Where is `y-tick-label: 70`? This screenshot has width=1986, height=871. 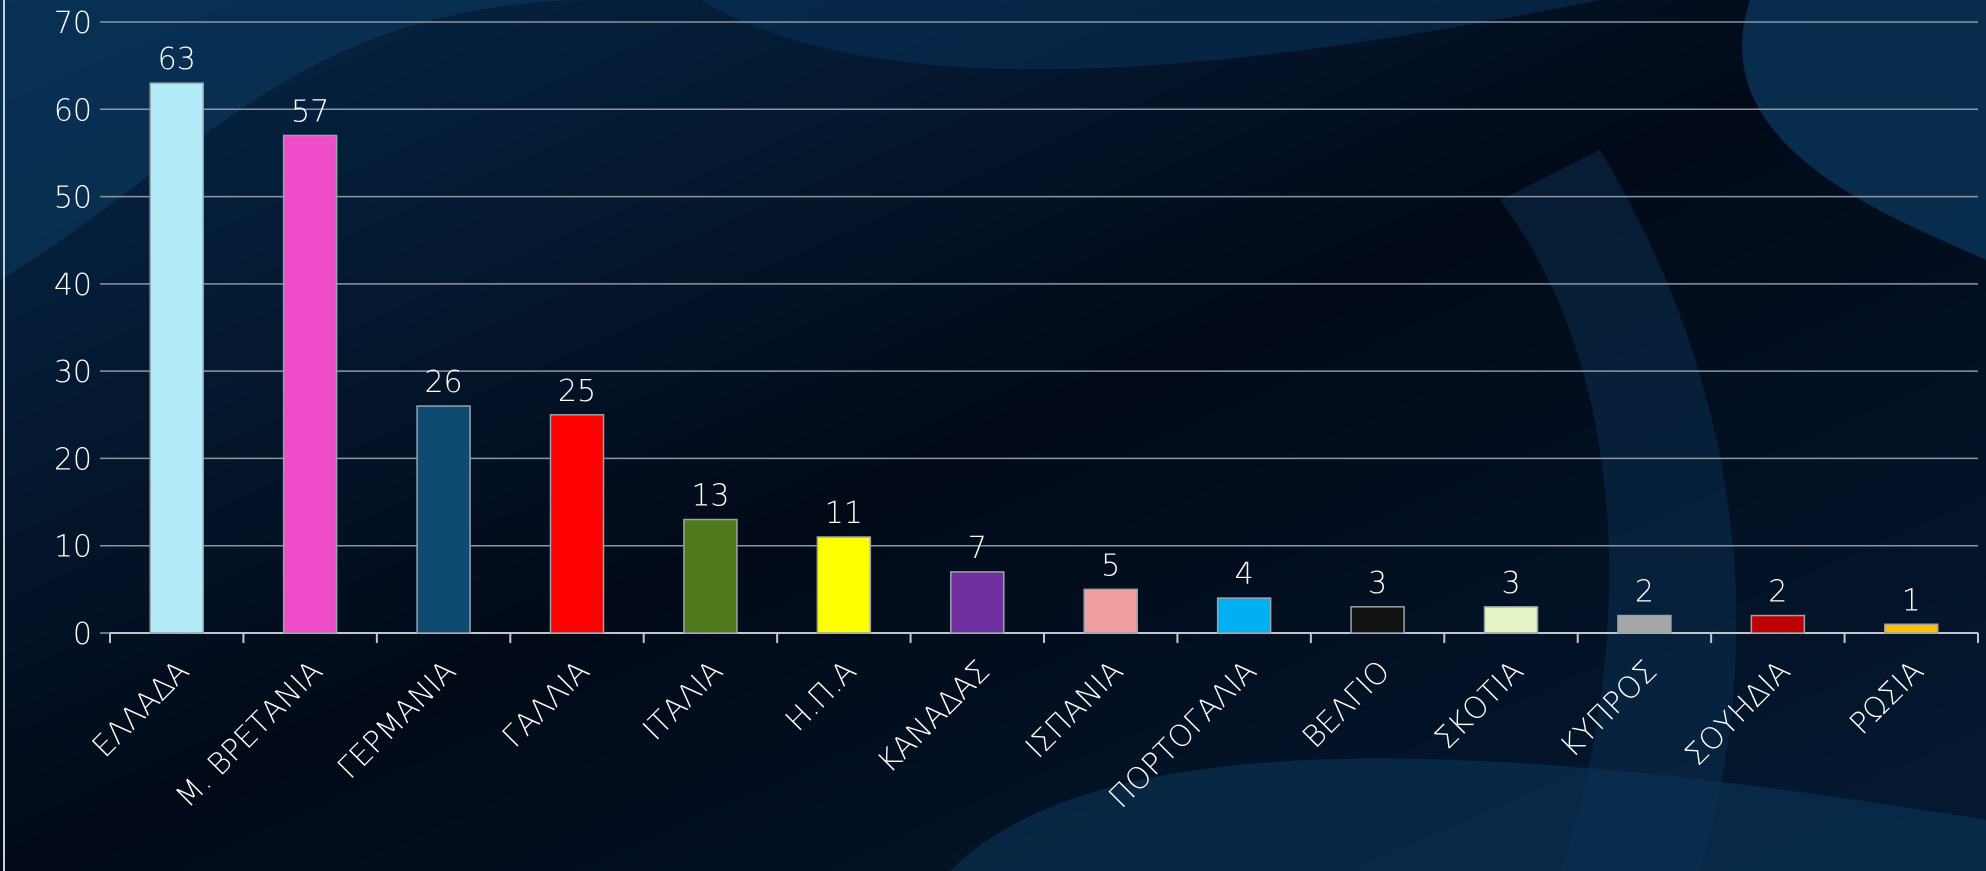
y-tick-label: 70 is located at coordinates (73, 23).